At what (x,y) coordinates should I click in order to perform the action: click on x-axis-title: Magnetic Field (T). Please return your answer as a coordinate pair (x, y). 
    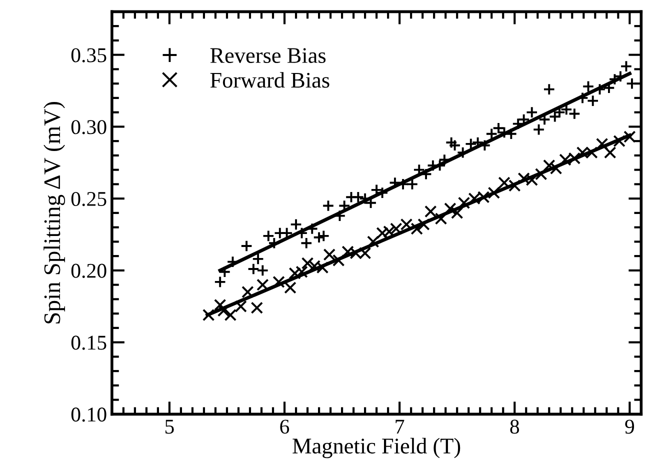
    Looking at the image, I should click on (376, 448).